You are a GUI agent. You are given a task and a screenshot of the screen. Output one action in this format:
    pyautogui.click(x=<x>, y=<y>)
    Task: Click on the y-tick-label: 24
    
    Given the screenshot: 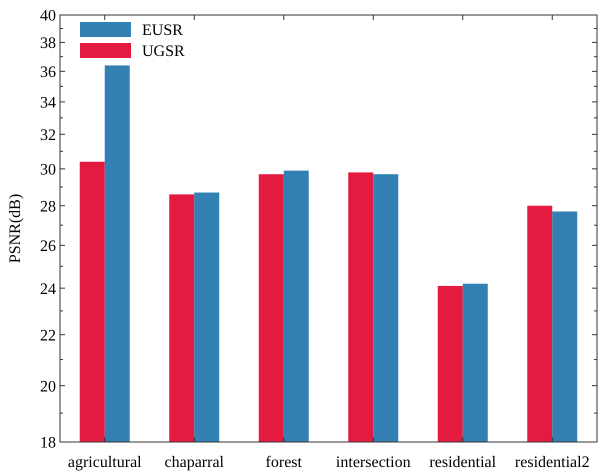 What is the action you would take?
    pyautogui.click(x=48, y=289)
    